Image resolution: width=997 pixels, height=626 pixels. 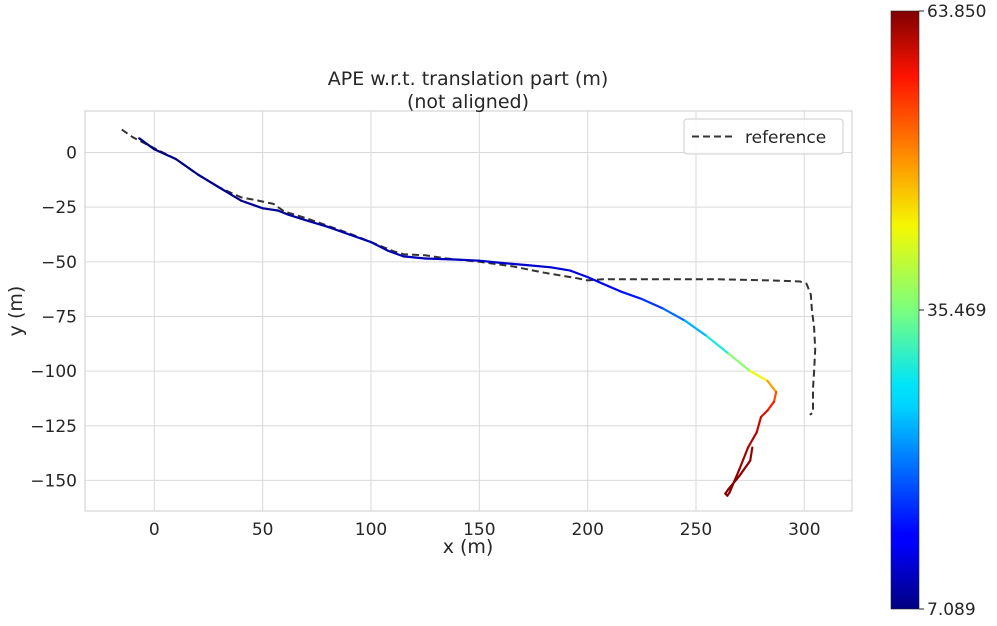 What do you see at coordinates (371, 530) in the screenshot?
I see `x-tick-label: 100` at bounding box center [371, 530].